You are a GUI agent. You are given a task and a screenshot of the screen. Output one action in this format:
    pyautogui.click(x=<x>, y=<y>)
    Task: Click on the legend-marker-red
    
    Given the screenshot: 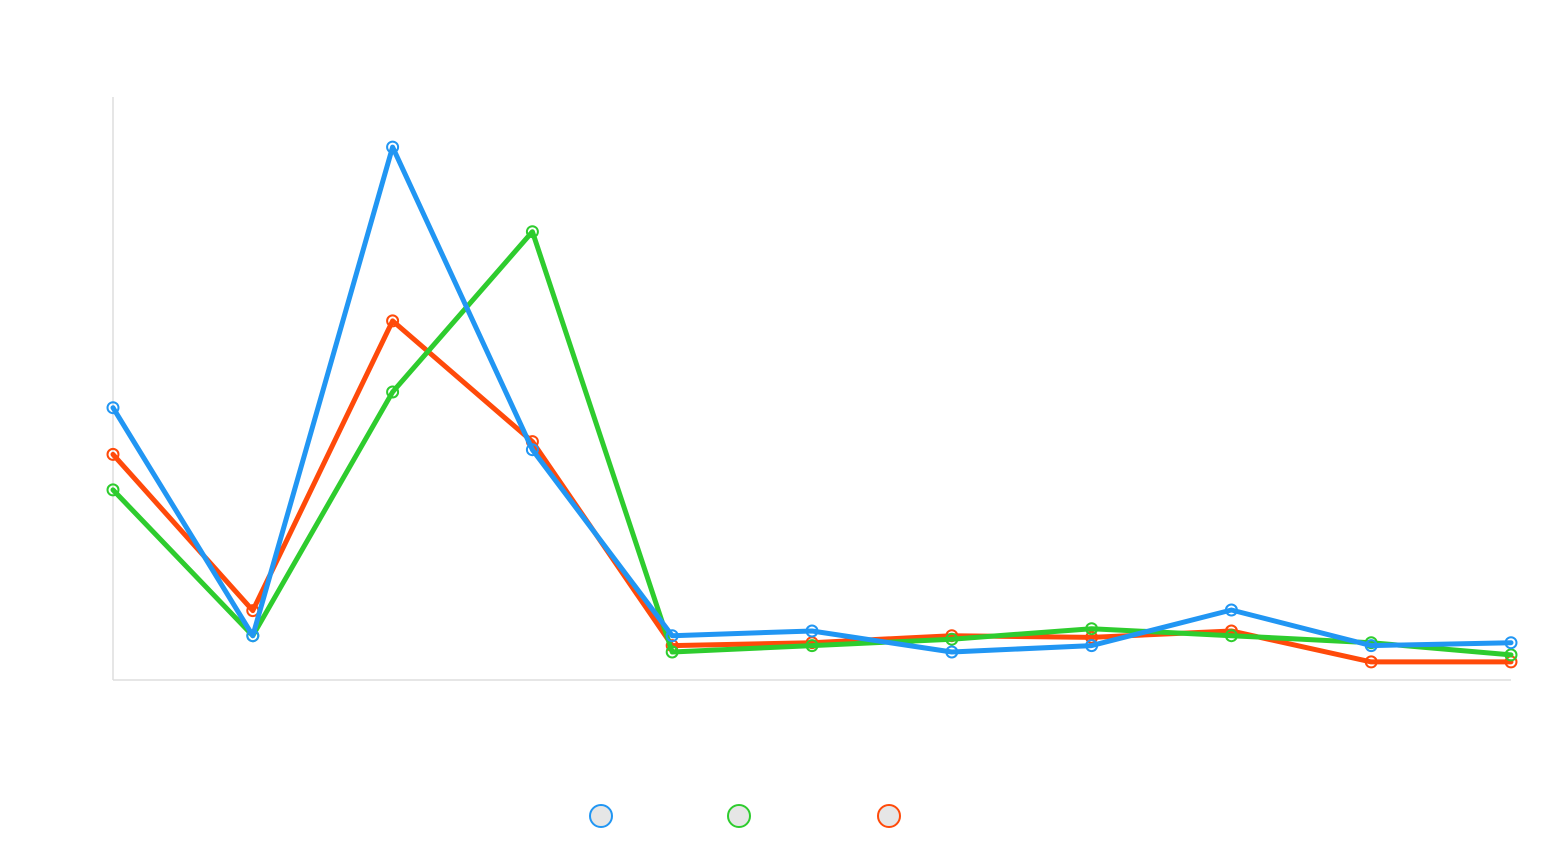 What is the action you would take?
    pyautogui.click(x=889, y=816)
    